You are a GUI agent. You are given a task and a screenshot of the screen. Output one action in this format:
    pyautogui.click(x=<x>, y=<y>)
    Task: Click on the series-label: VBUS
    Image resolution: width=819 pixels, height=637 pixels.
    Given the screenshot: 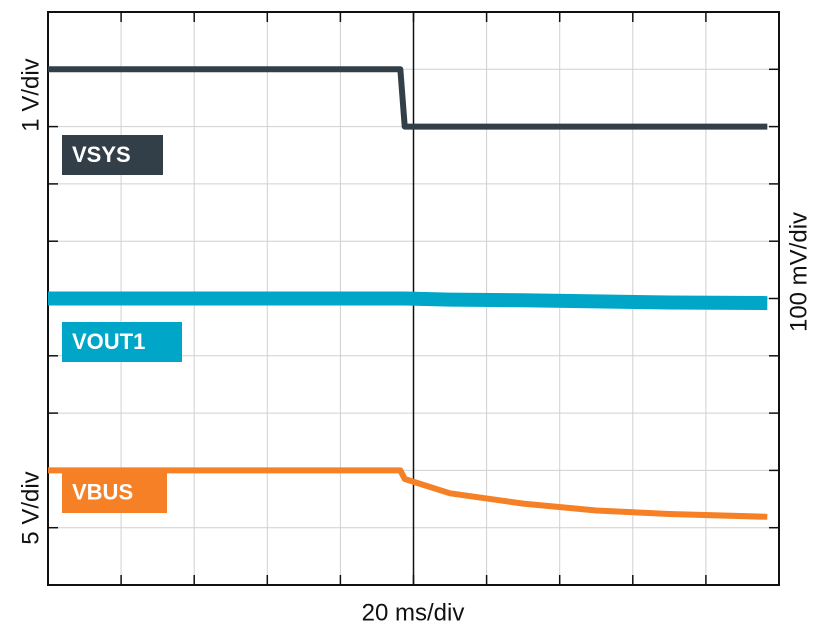 What is the action you would take?
    pyautogui.click(x=102, y=491)
    